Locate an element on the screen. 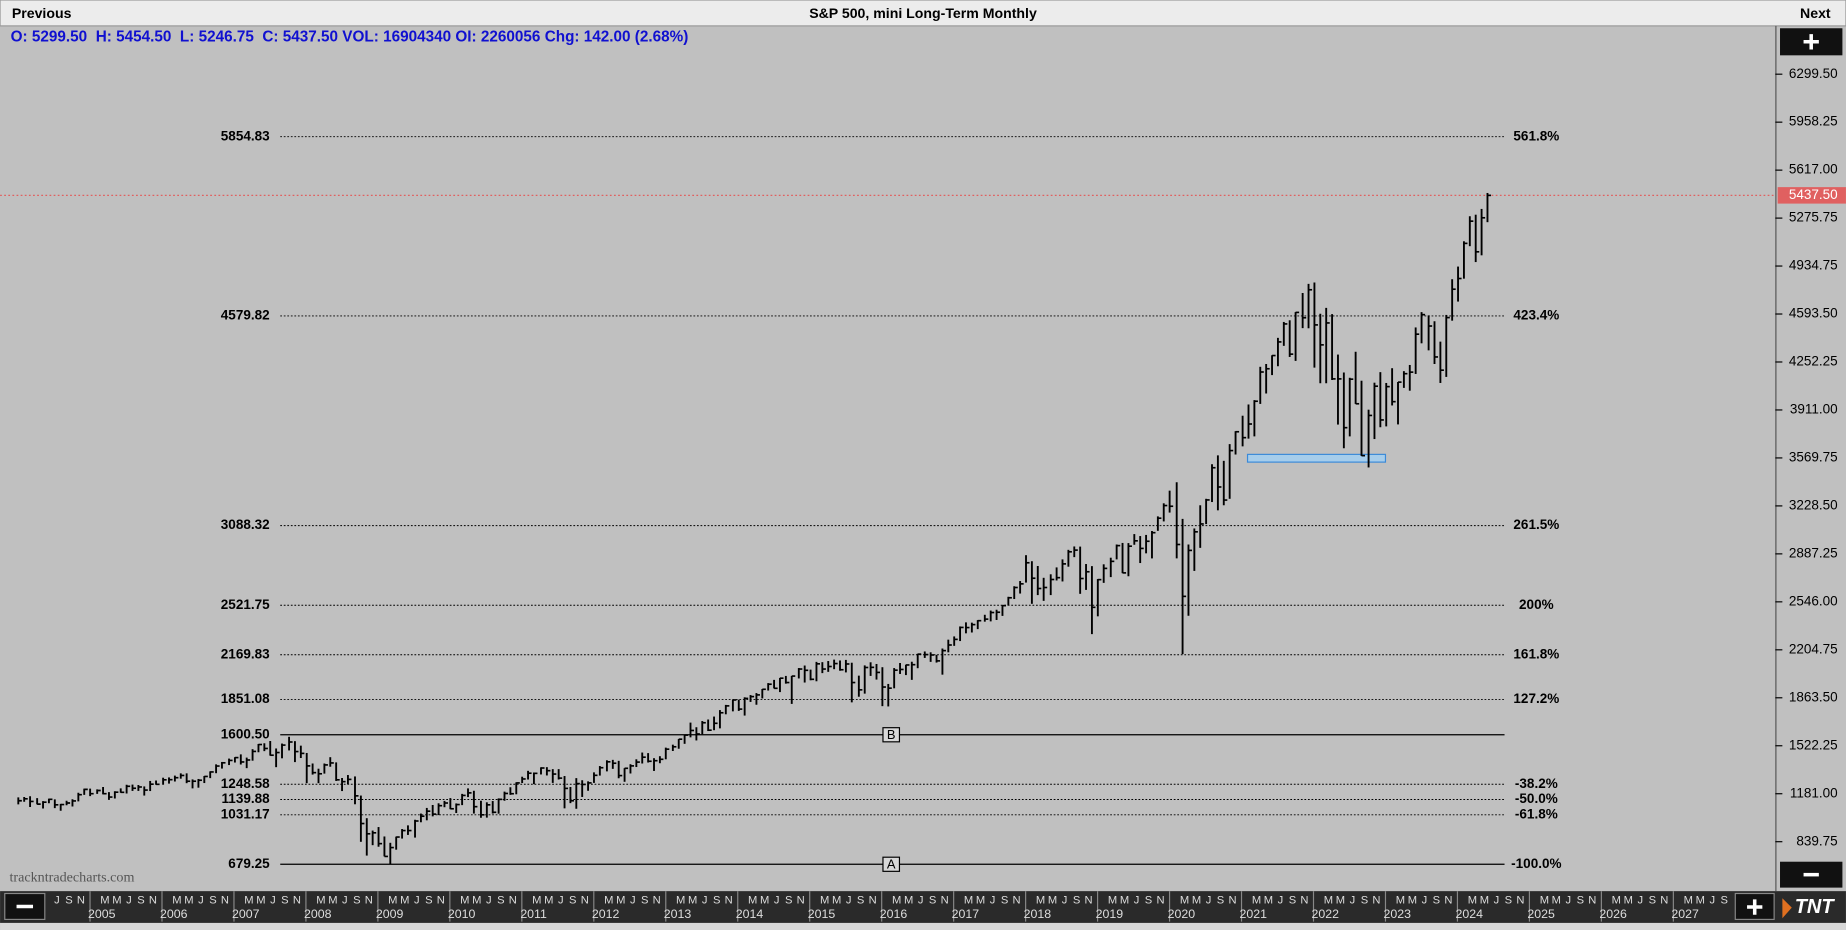 The width and height of the screenshot is (1846, 930). plus-icon is located at coordinates (1811, 42).